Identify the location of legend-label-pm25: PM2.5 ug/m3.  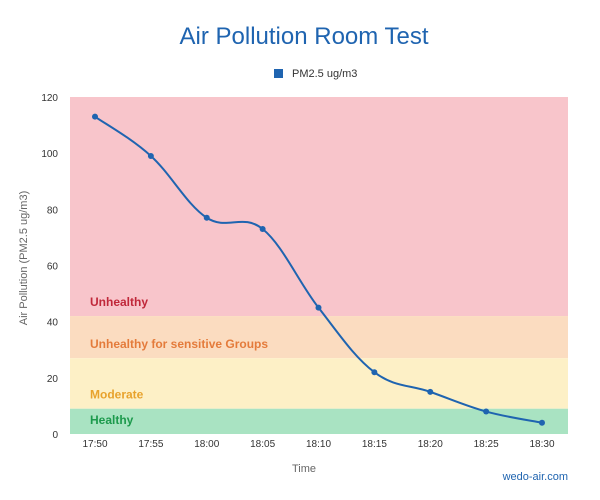
(324, 74).